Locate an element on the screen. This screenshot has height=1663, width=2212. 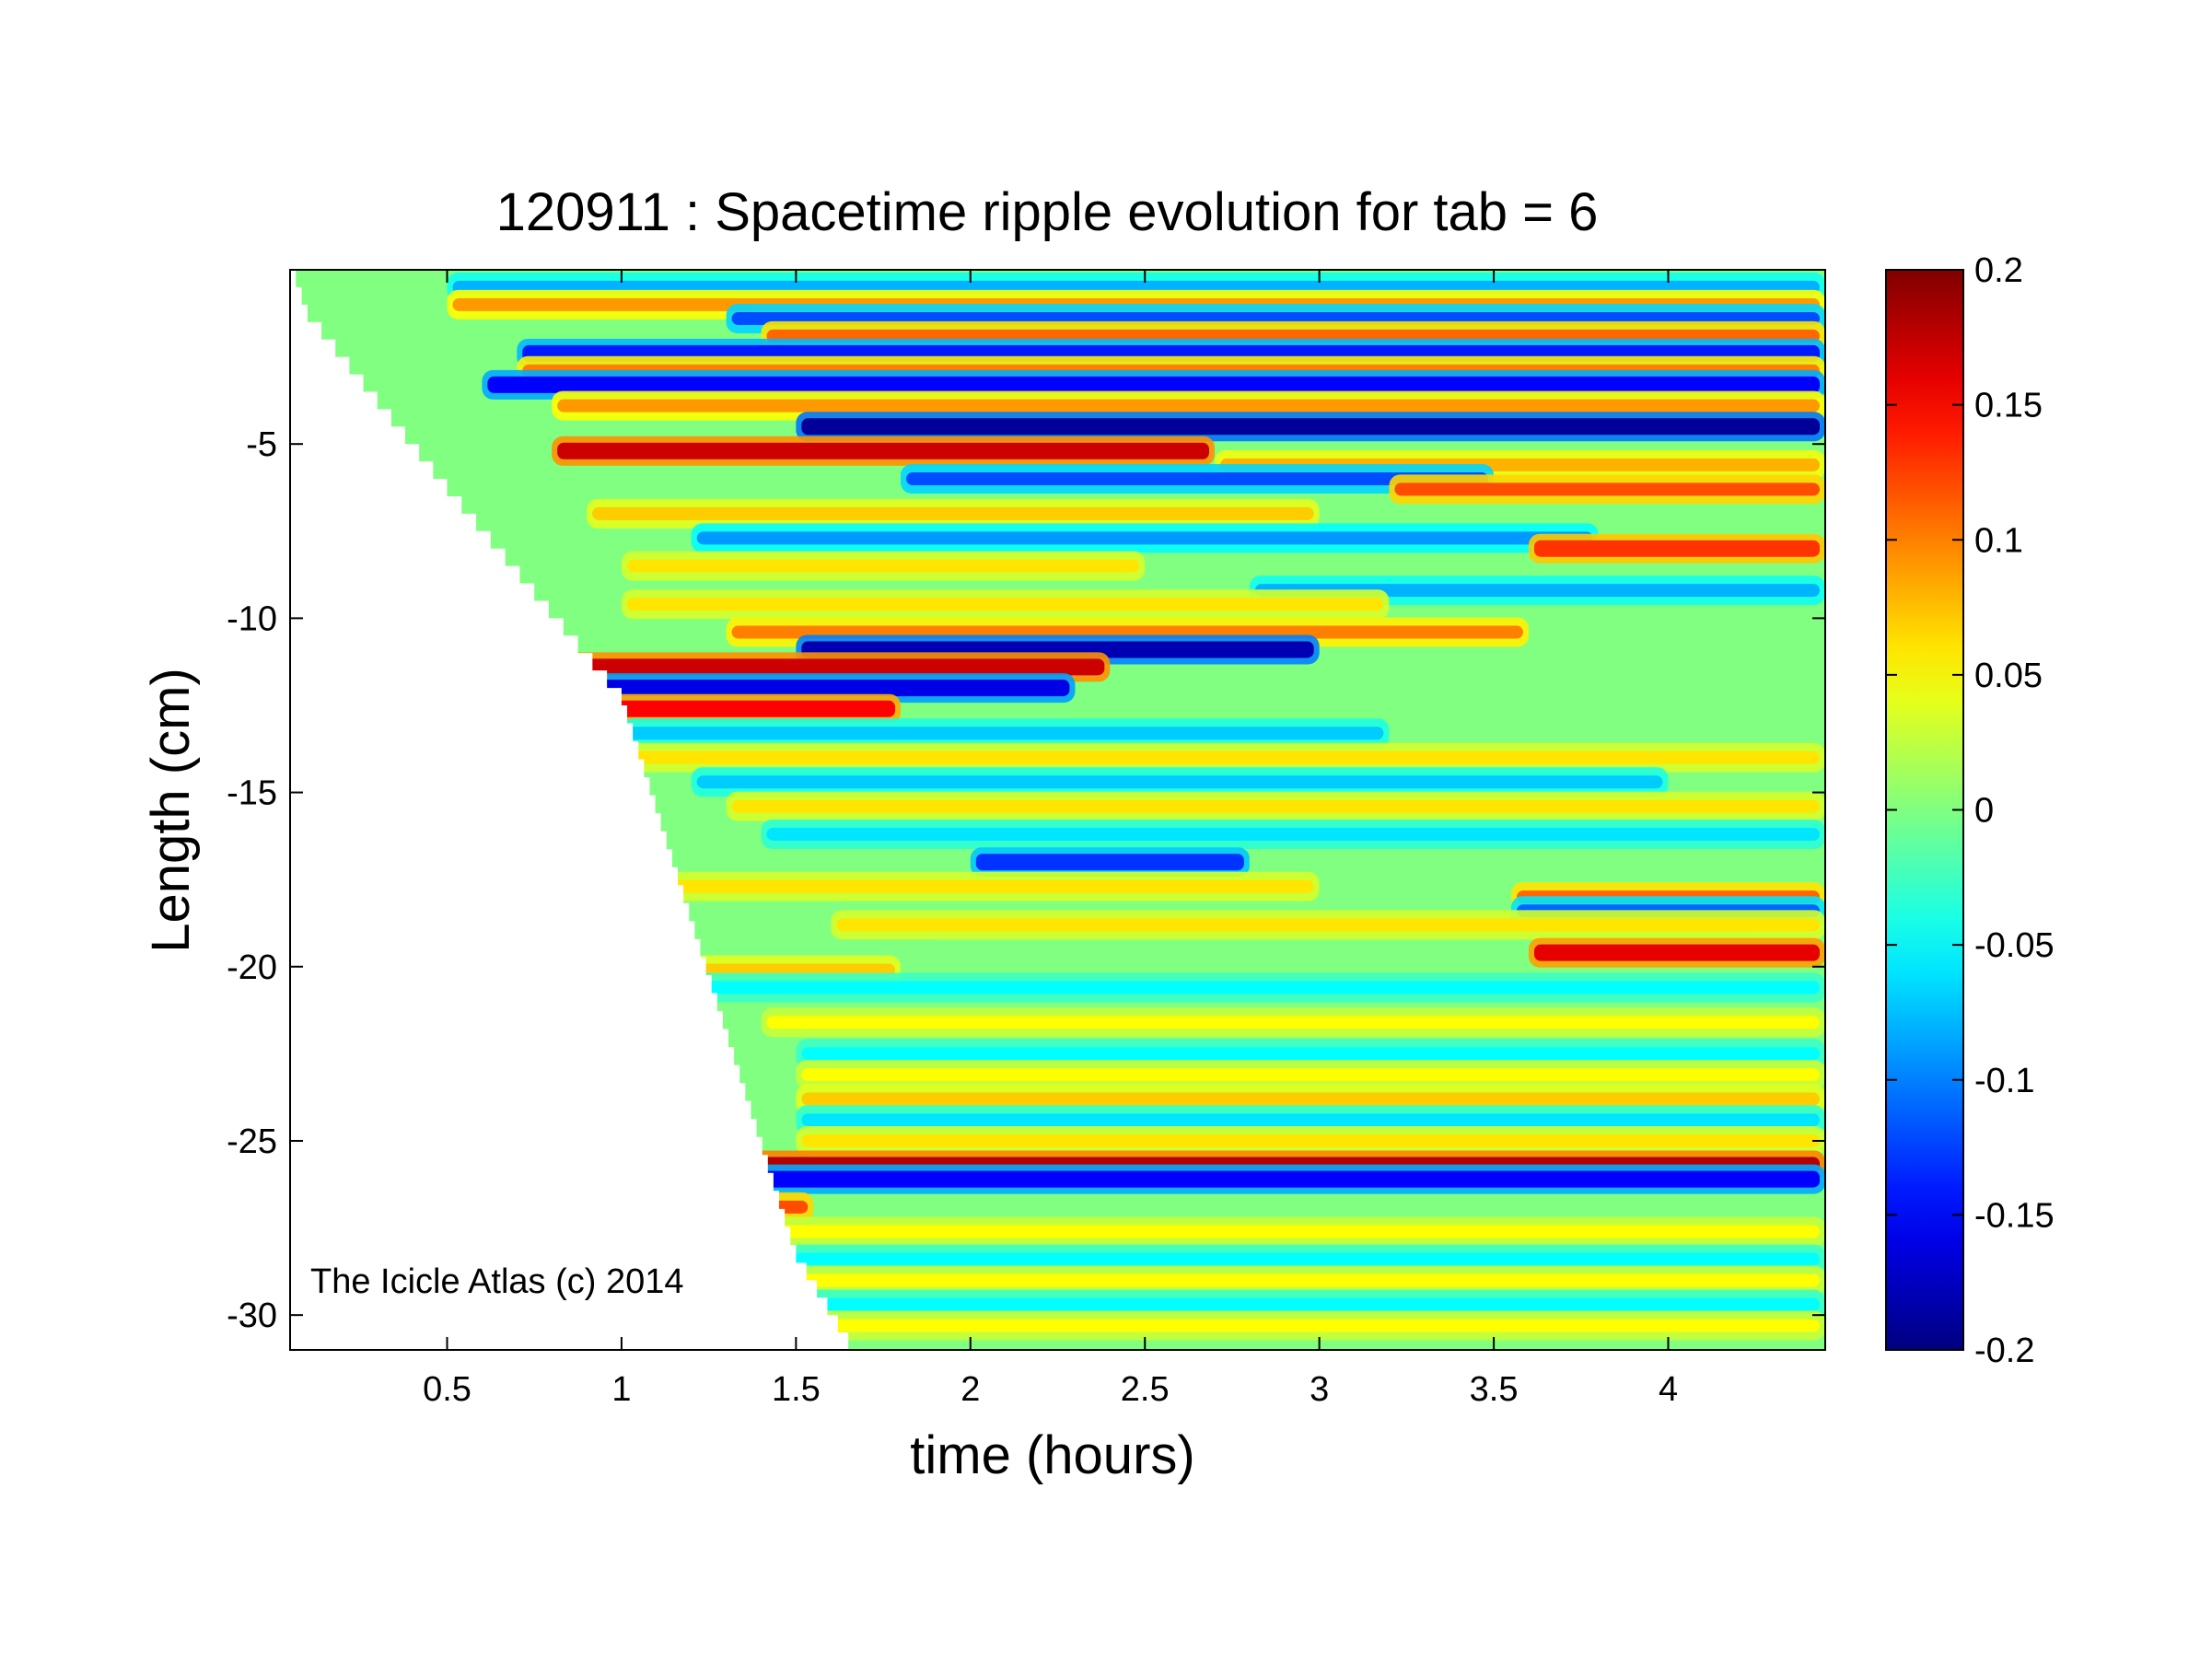
x-tick-label: 3 is located at coordinates (1320, 1389).